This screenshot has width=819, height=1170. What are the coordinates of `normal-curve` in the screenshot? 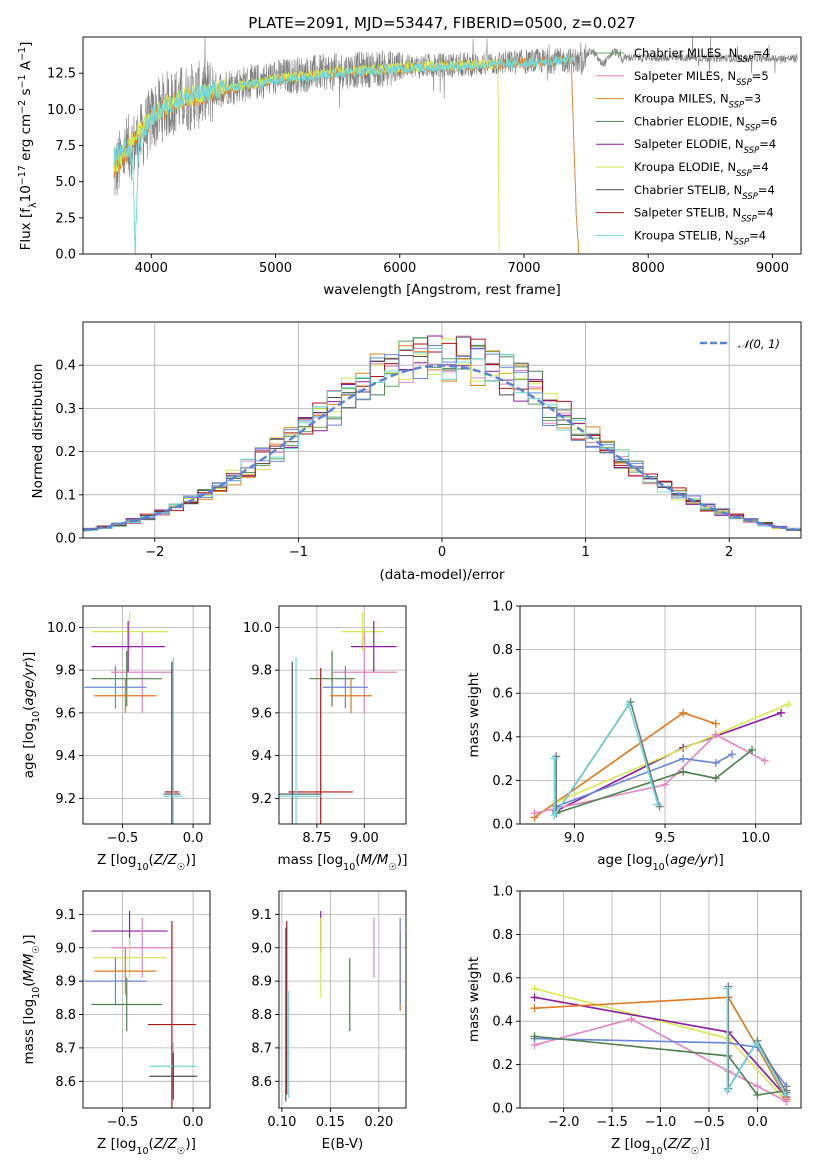 It's located at (441, 448).